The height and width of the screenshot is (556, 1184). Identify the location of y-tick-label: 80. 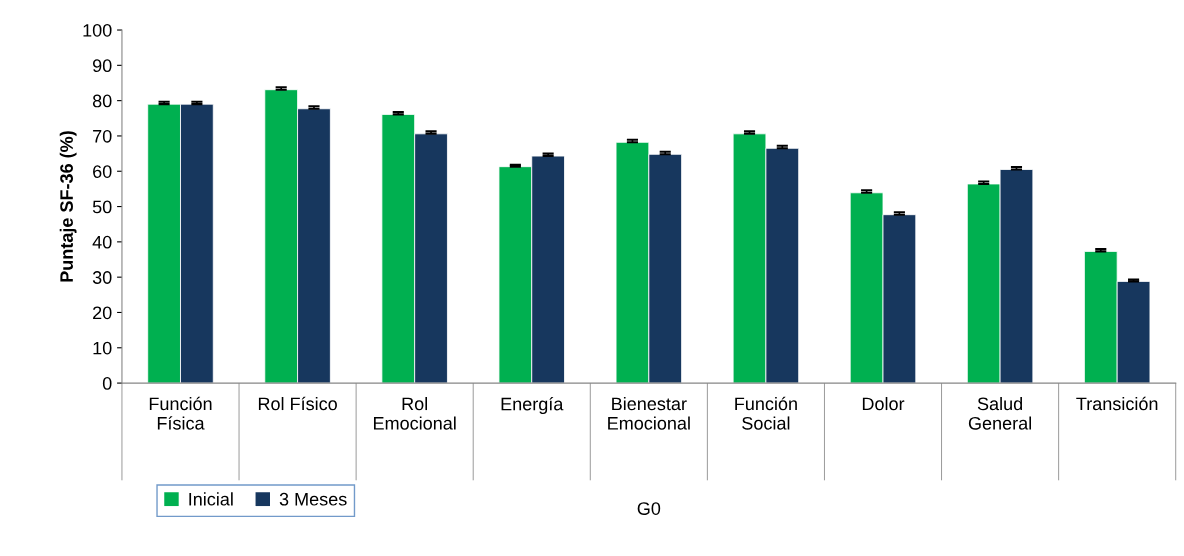
(102, 101).